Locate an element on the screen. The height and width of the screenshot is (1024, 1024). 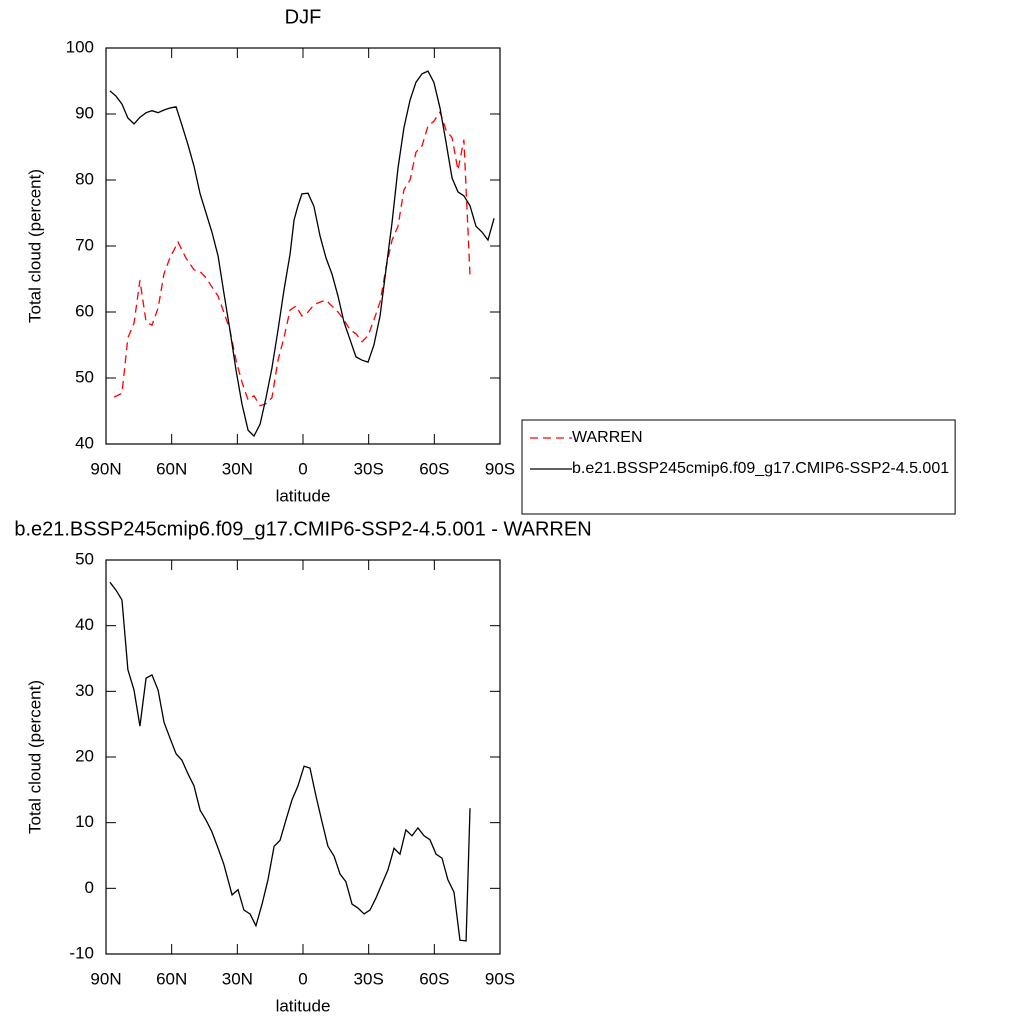
y-tick-label: 10 is located at coordinates (84, 821).